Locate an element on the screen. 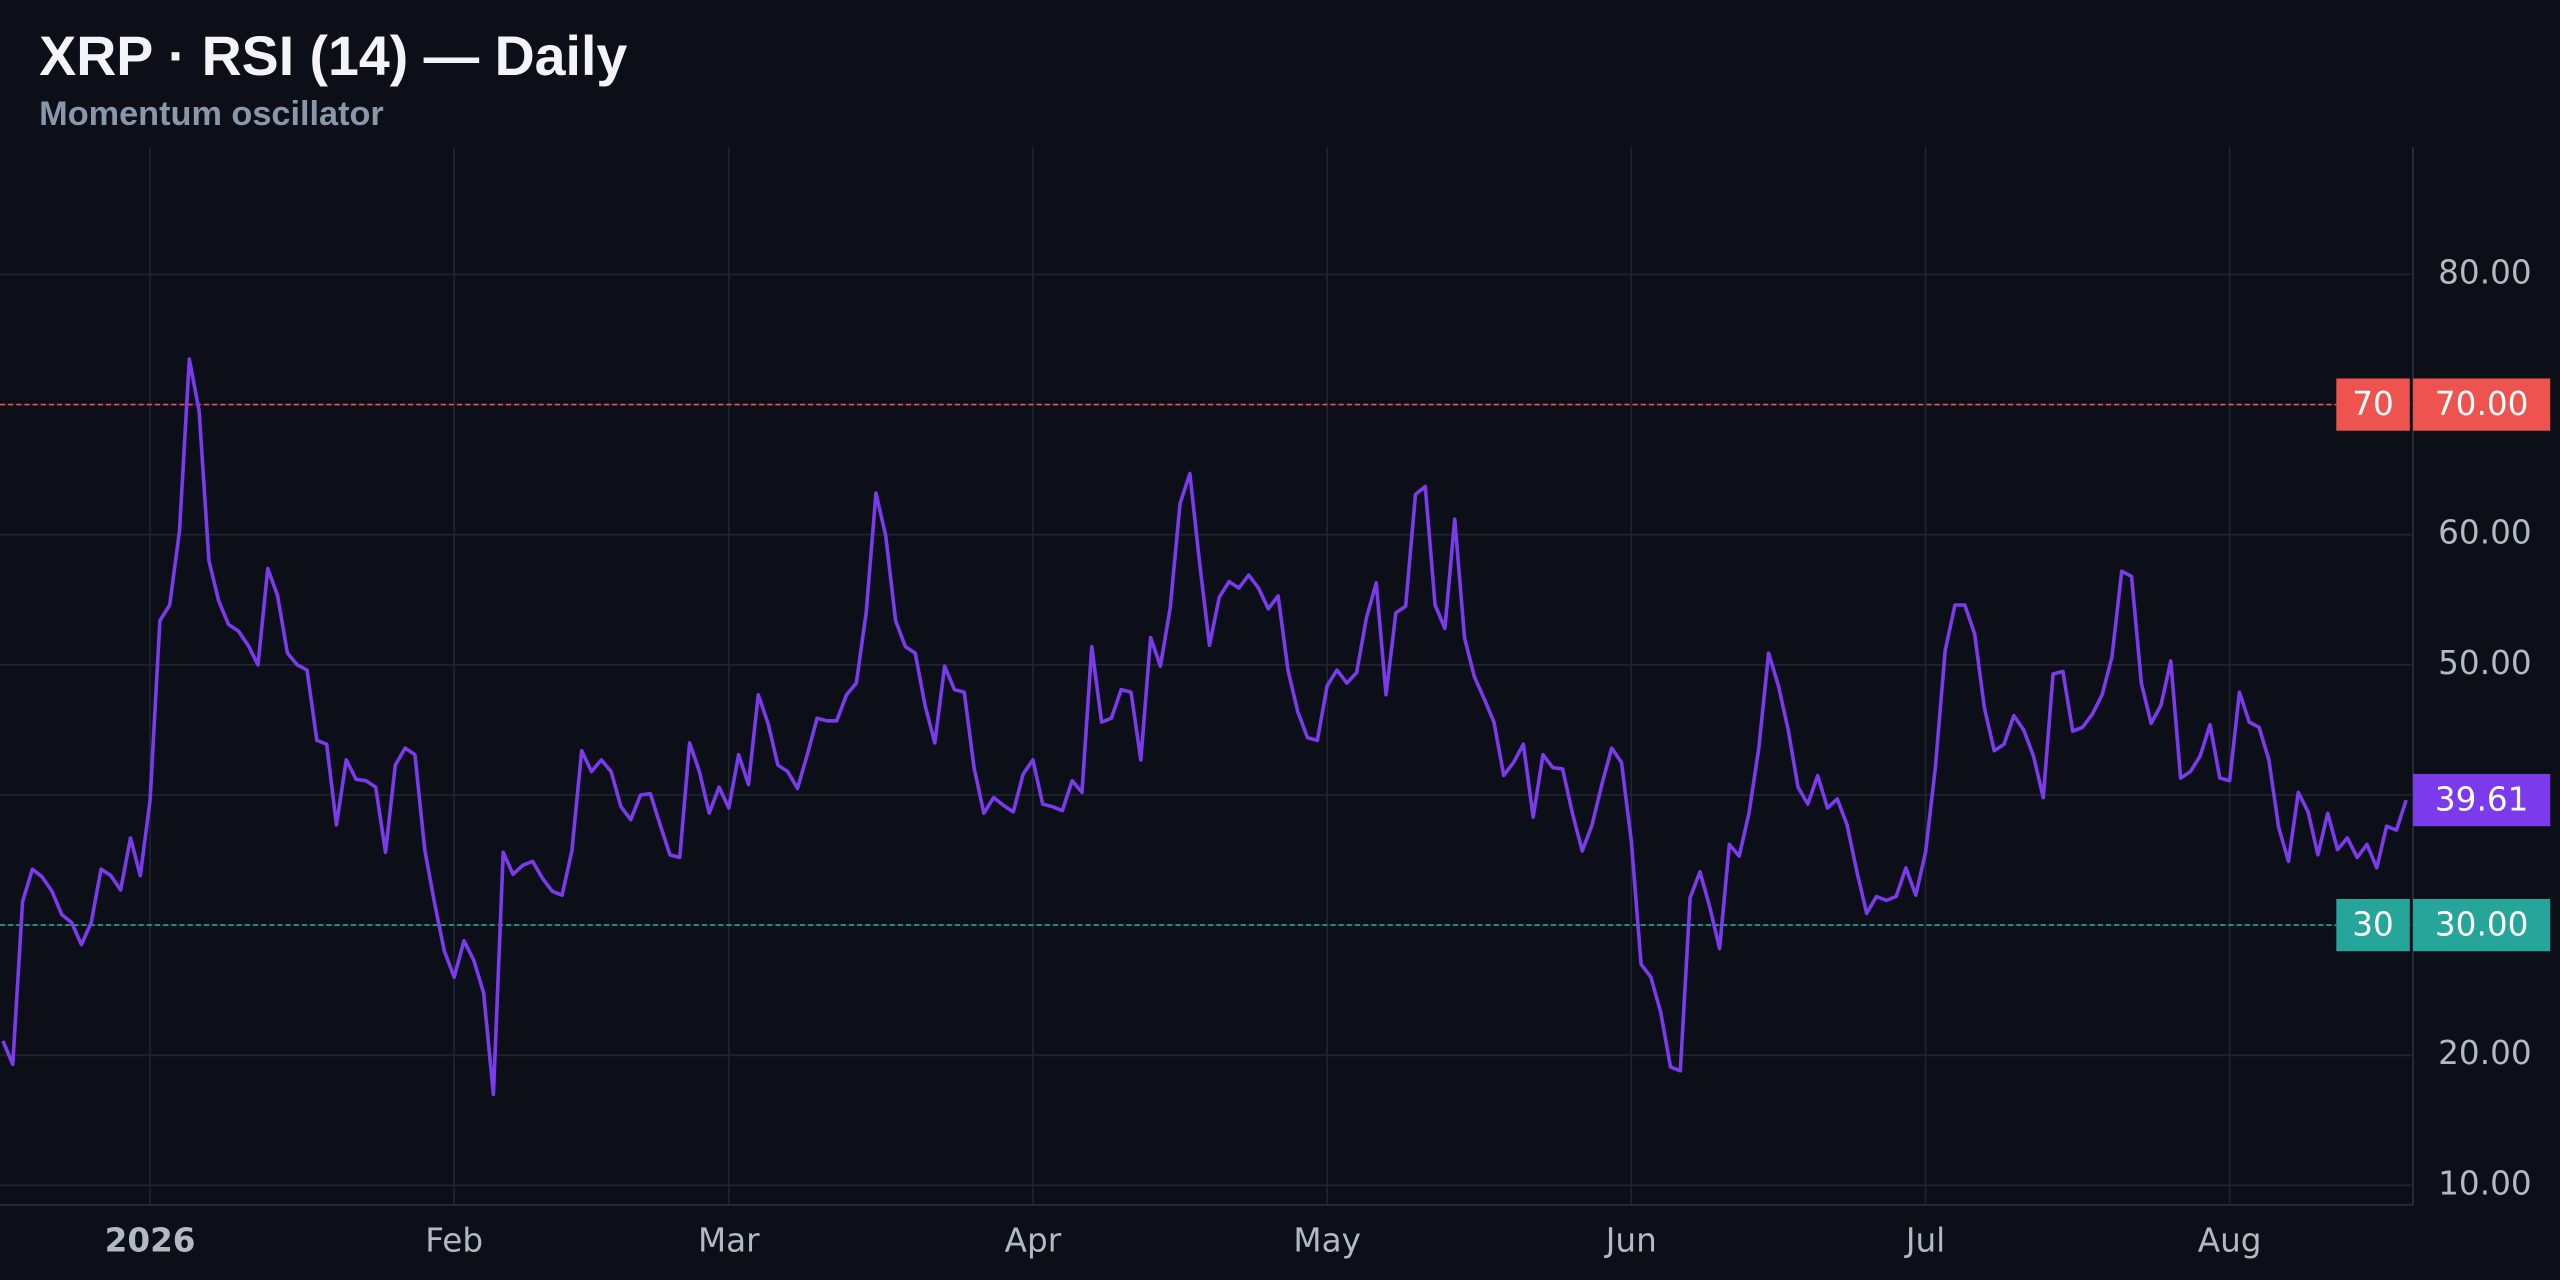 The width and height of the screenshot is (2560, 1280). reference-axis-label: 70.00 is located at coordinates (2481, 404).